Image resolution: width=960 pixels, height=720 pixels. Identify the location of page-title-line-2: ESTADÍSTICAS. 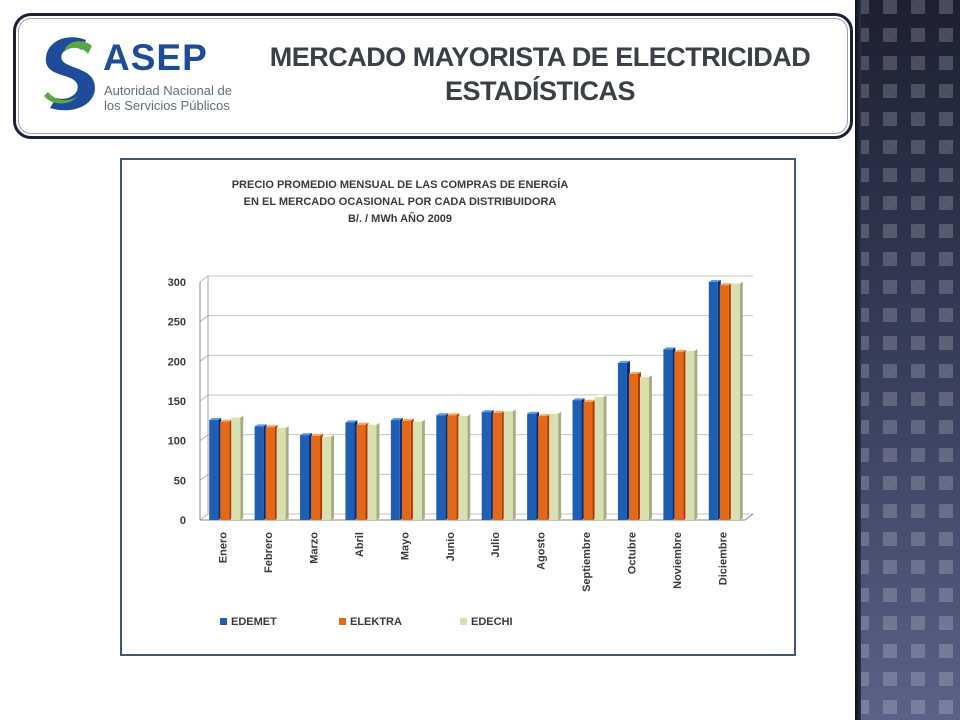
(540, 91).